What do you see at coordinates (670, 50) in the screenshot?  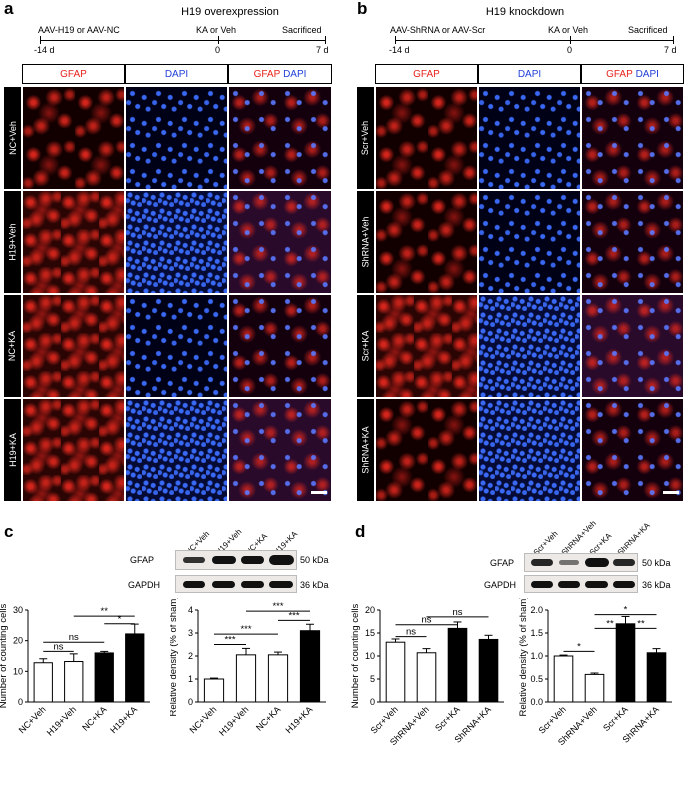 I see `timeline-b-tick-label-end: 7 d` at bounding box center [670, 50].